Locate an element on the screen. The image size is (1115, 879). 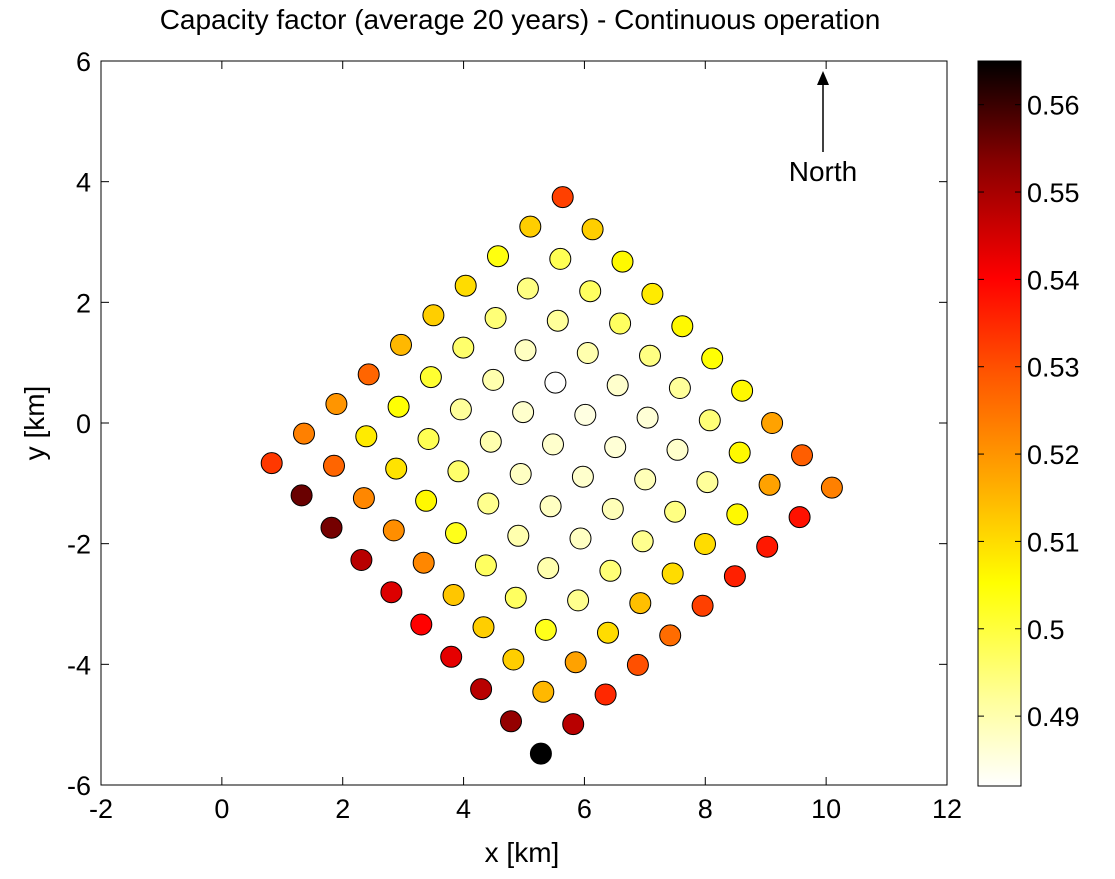
x-tick-label: 12 is located at coordinates (947, 809).